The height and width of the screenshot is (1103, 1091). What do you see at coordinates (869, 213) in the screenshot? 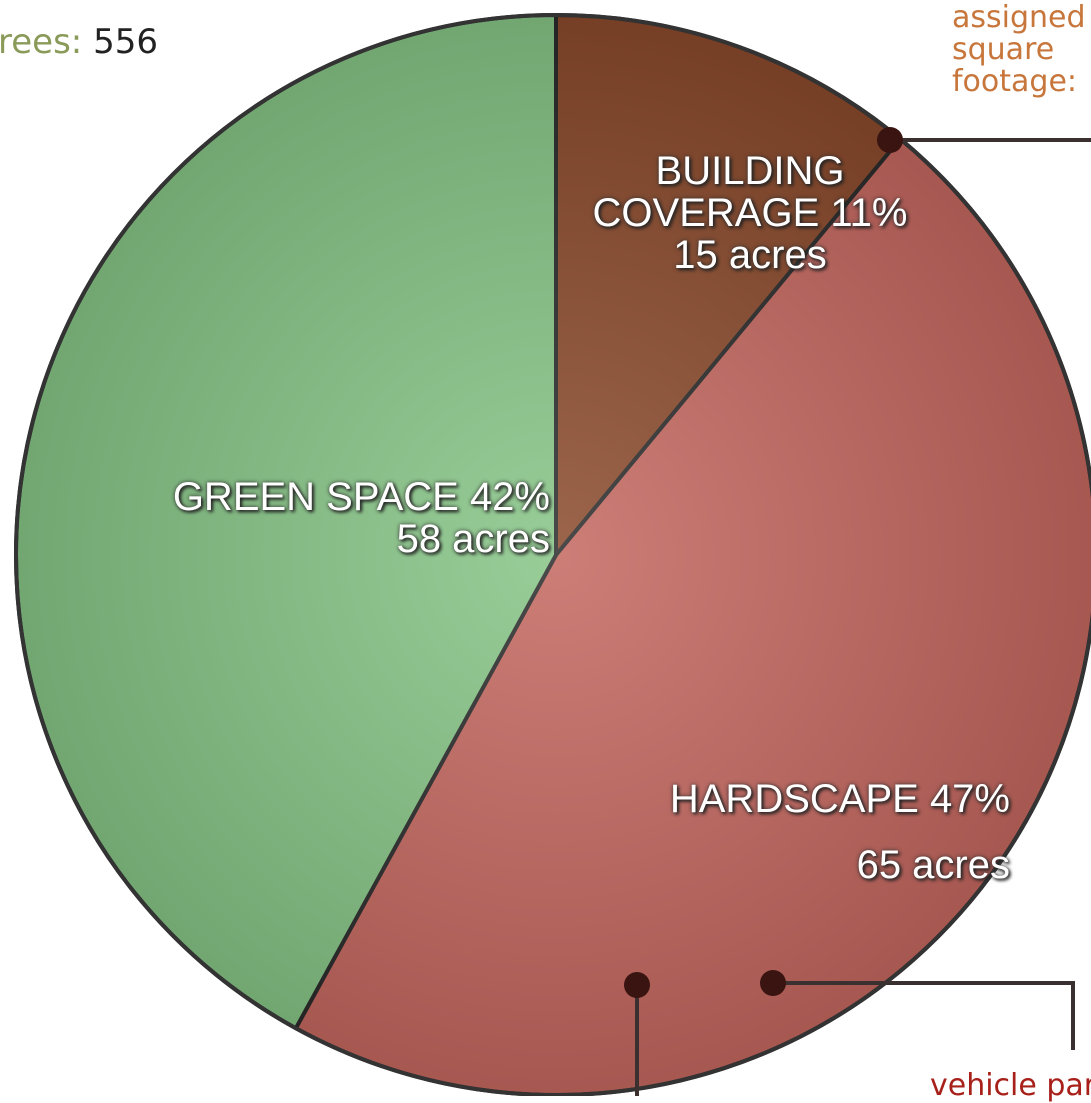
I see `value-label: 11%` at bounding box center [869, 213].